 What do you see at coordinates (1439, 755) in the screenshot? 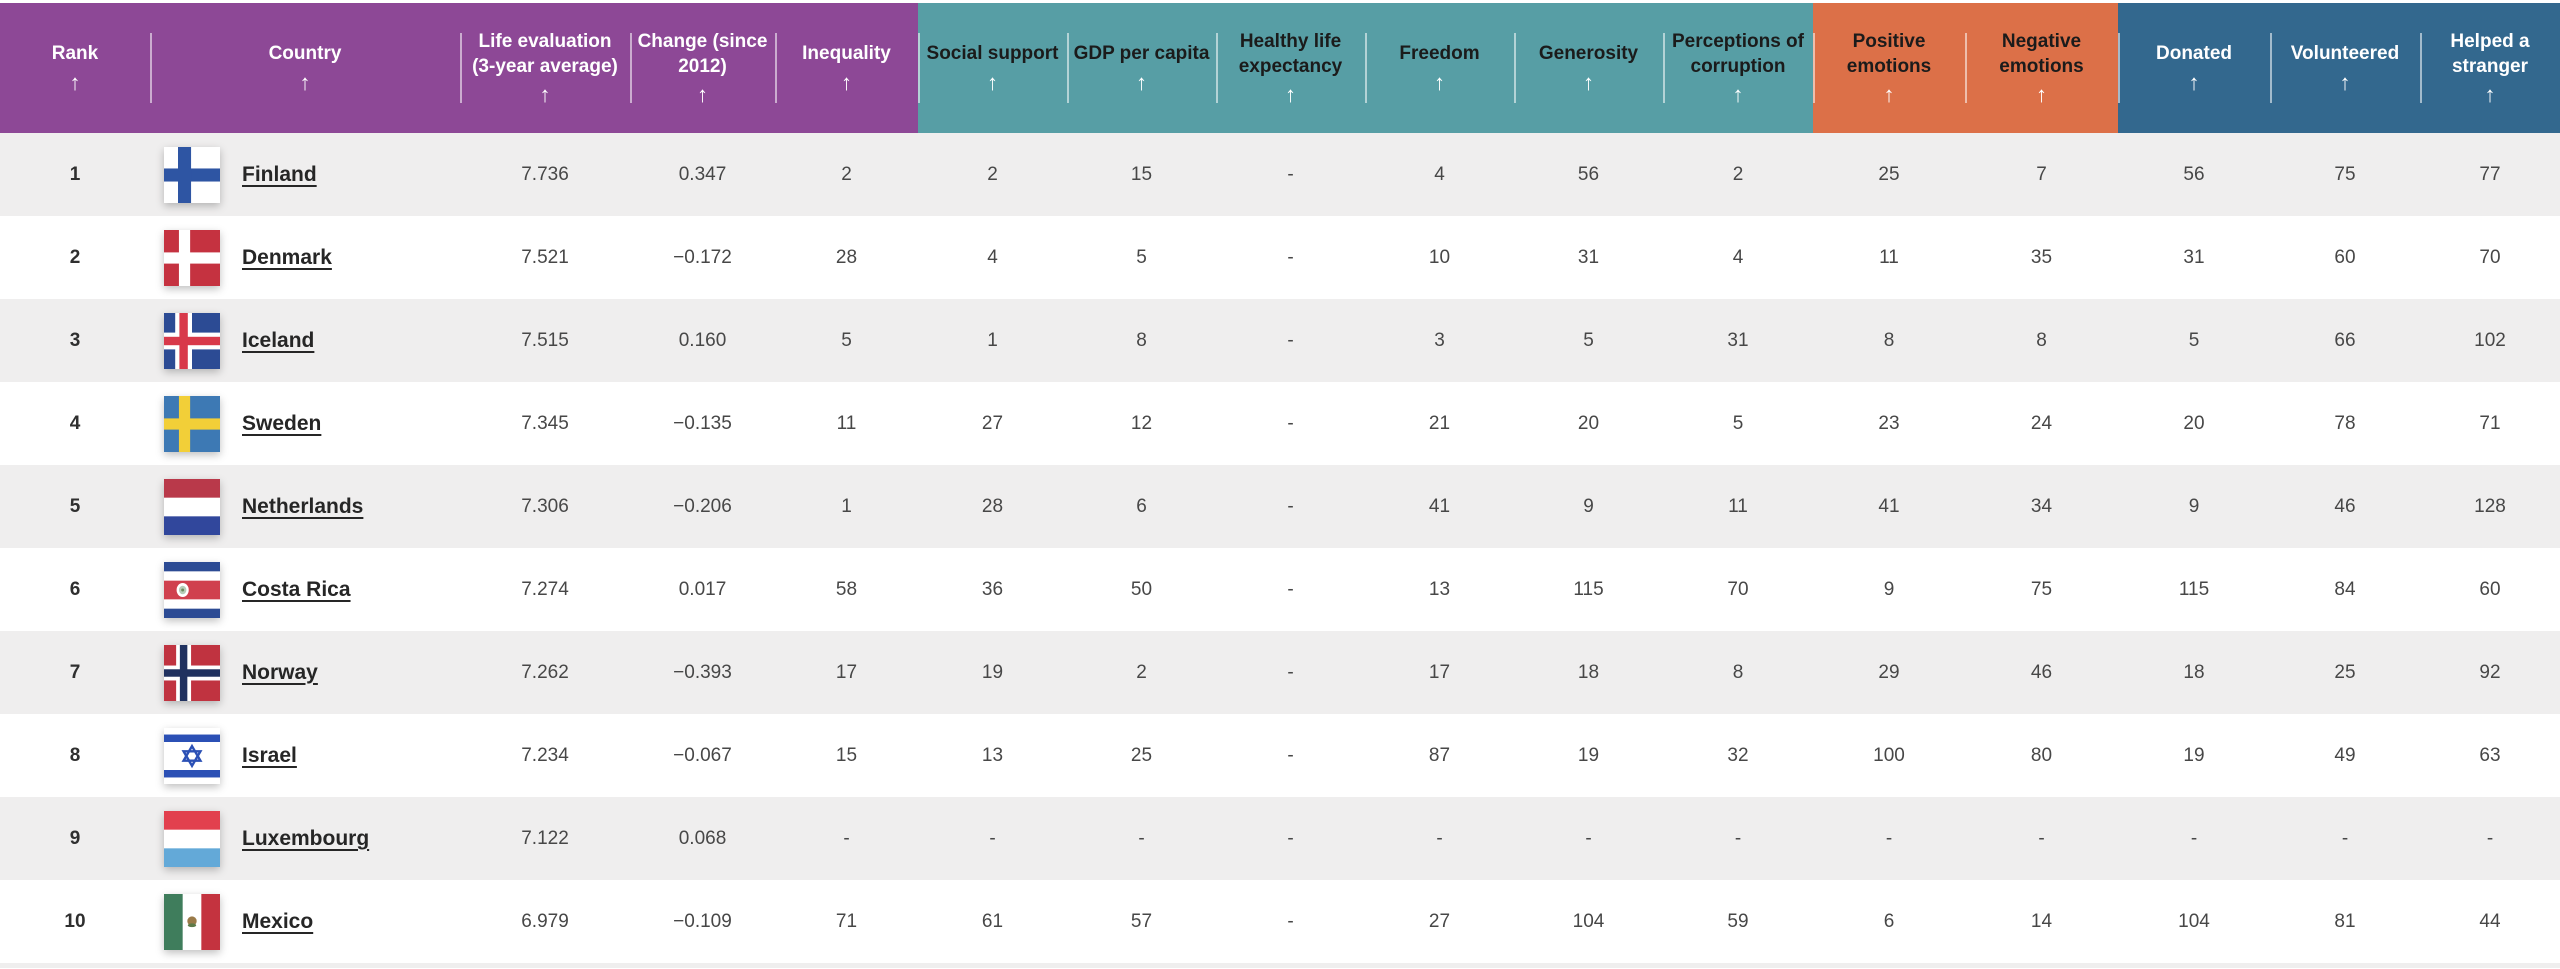
I see `freedom-value: 87` at bounding box center [1439, 755].